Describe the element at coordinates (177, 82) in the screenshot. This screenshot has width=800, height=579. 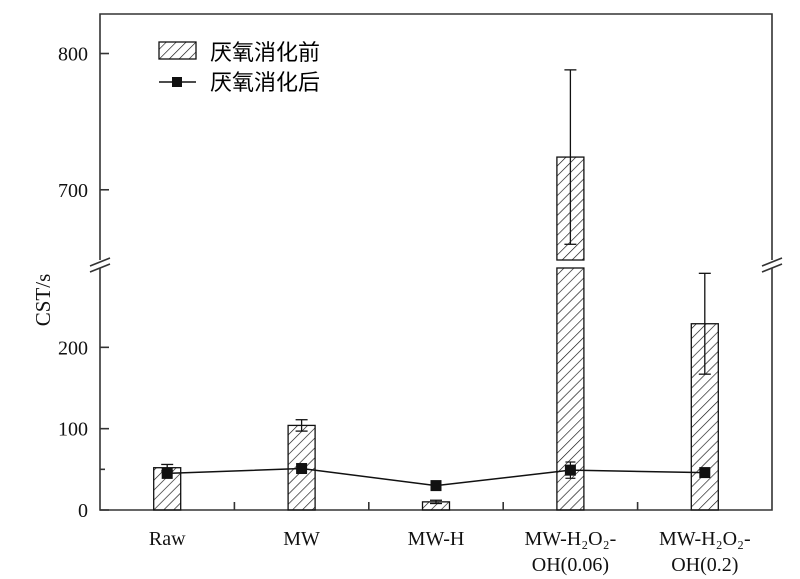
I see `legend-marker` at that location.